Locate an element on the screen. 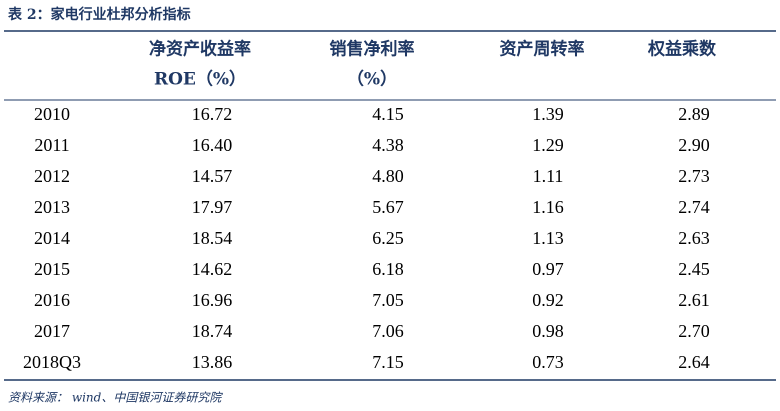 The image size is (780, 411). cell: 6.25 is located at coordinates (388, 238).